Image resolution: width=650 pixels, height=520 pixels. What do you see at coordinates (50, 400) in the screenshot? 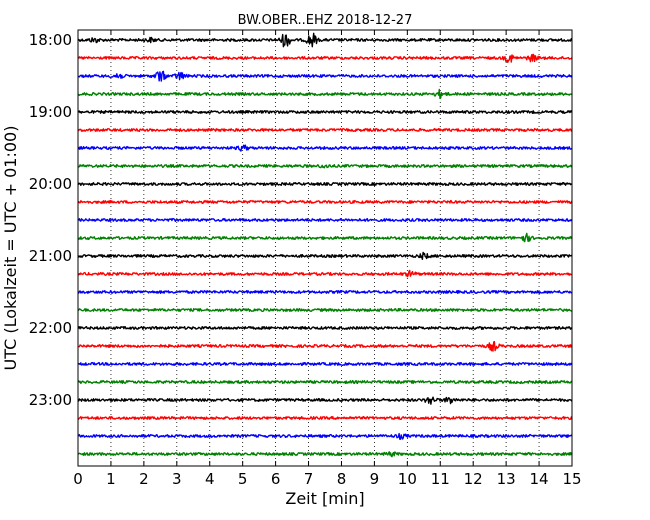
I see `y-tick-label: 23:00` at bounding box center [50, 400].